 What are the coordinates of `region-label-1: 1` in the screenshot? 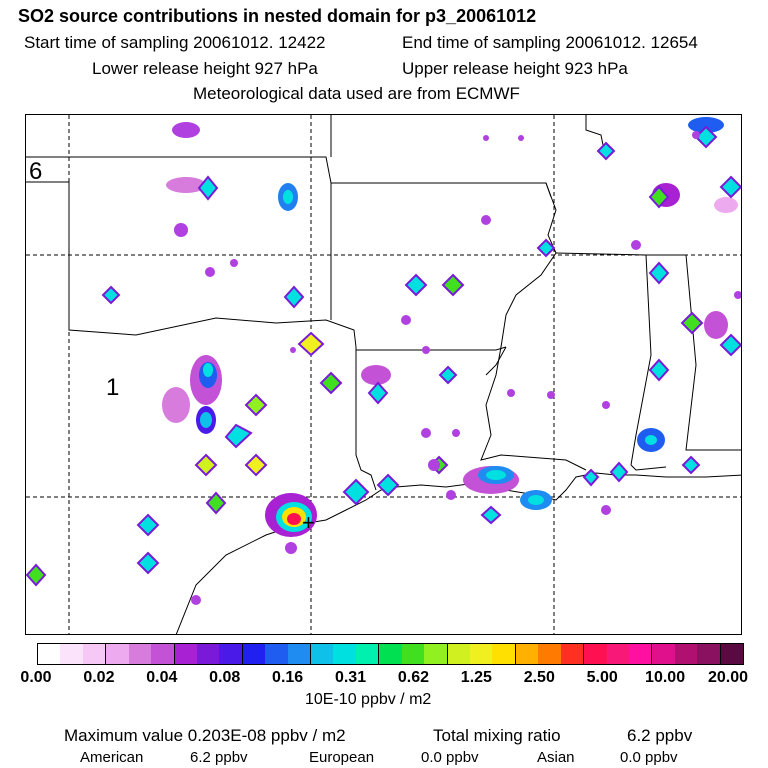 It's located at (112, 387).